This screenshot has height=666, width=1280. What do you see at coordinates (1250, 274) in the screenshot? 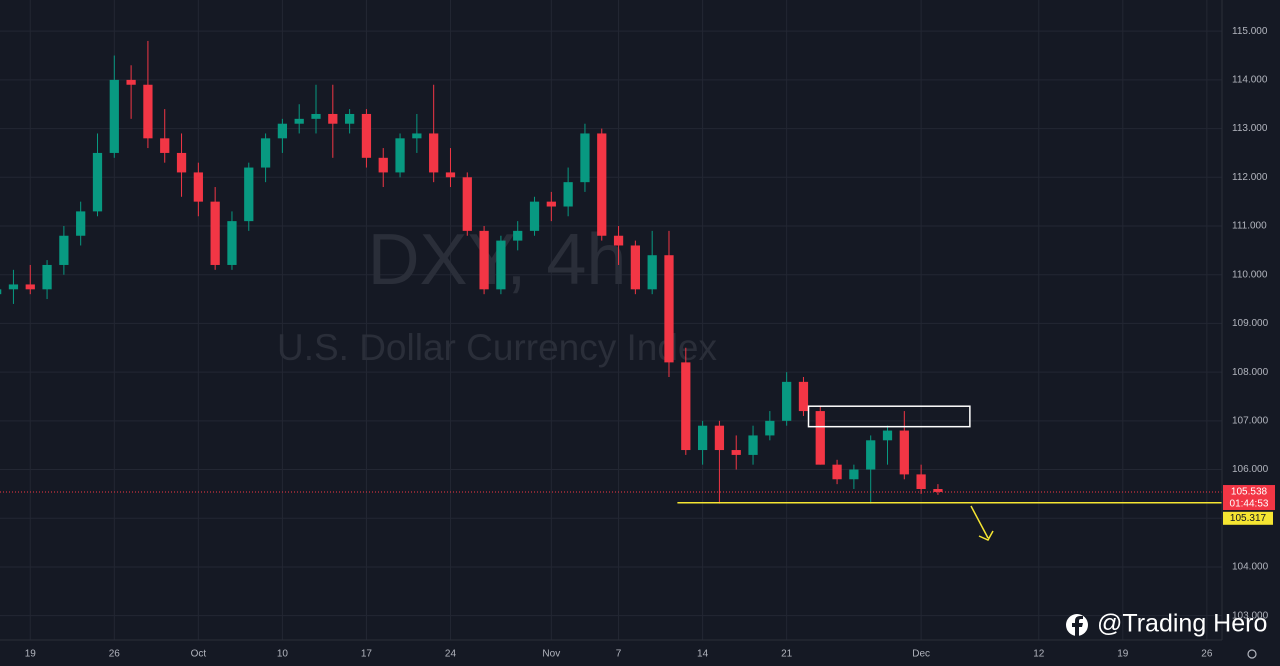
I see `y-tick-label: 110.000` at bounding box center [1250, 274].